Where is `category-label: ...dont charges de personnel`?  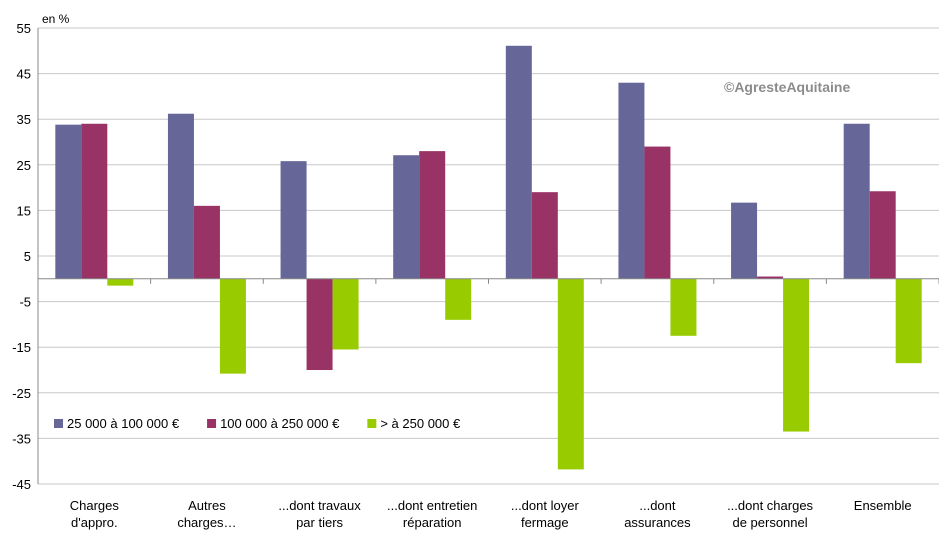 category-label: ...dont charges de personnel is located at coordinates (770, 514).